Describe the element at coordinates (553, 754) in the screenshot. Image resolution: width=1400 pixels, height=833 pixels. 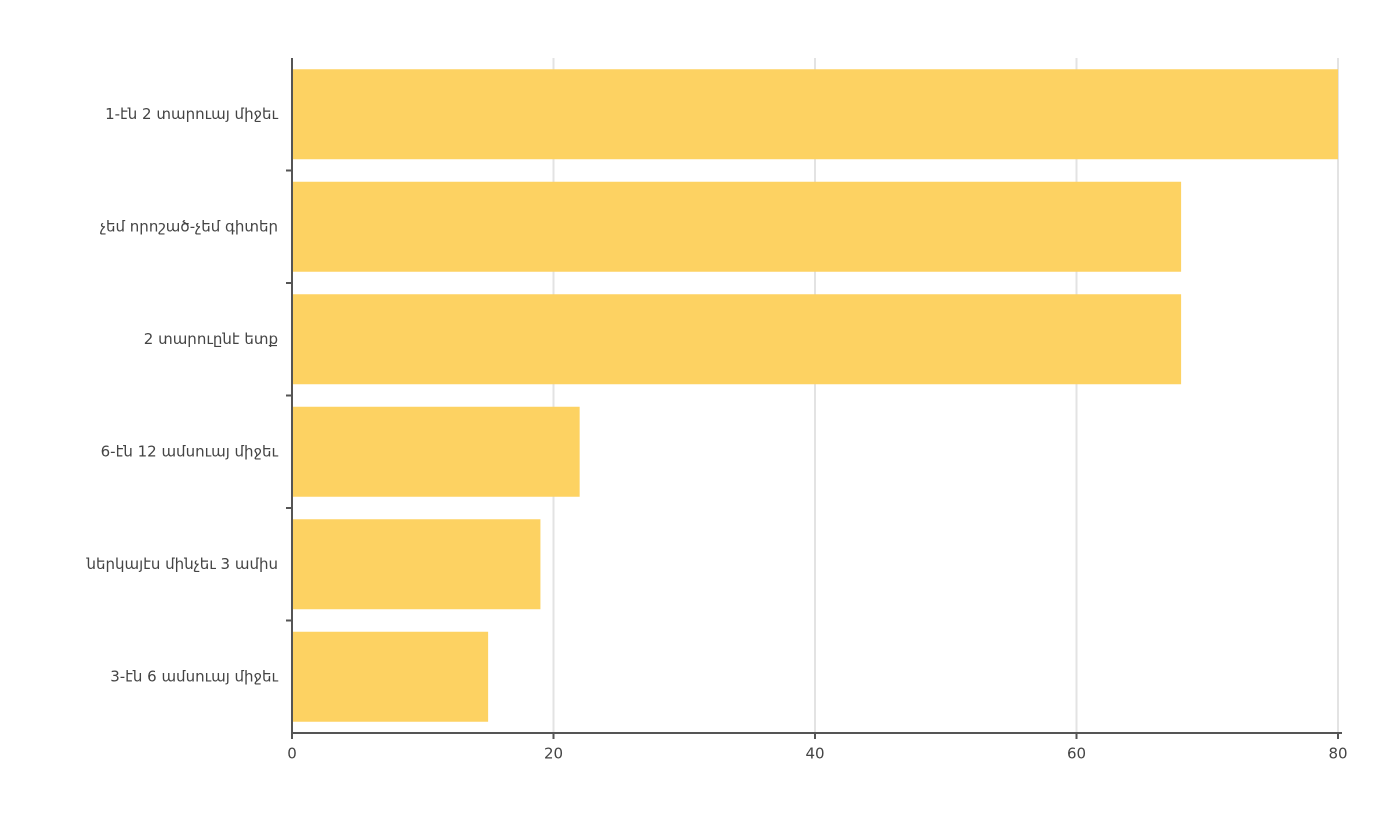
I see `x-tick-label: 20` at that location.